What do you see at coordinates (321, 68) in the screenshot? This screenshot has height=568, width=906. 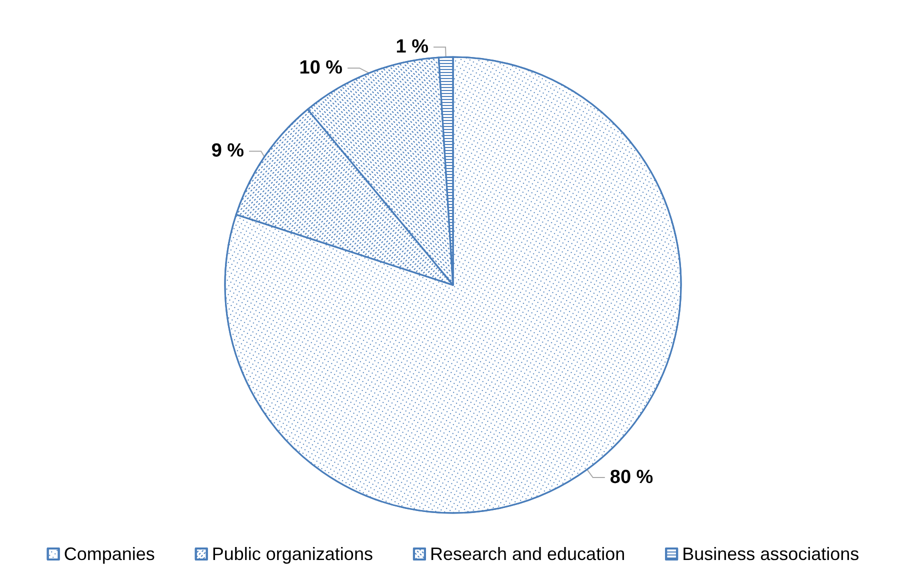 I see `data-label: 10 %` at bounding box center [321, 68].